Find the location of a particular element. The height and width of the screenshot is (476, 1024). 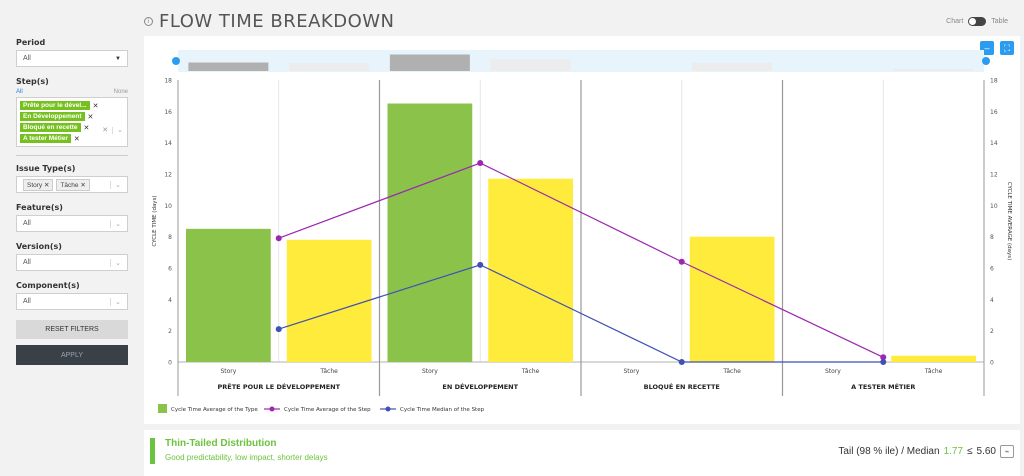

tail-value: 1.77 is located at coordinates (953, 451).